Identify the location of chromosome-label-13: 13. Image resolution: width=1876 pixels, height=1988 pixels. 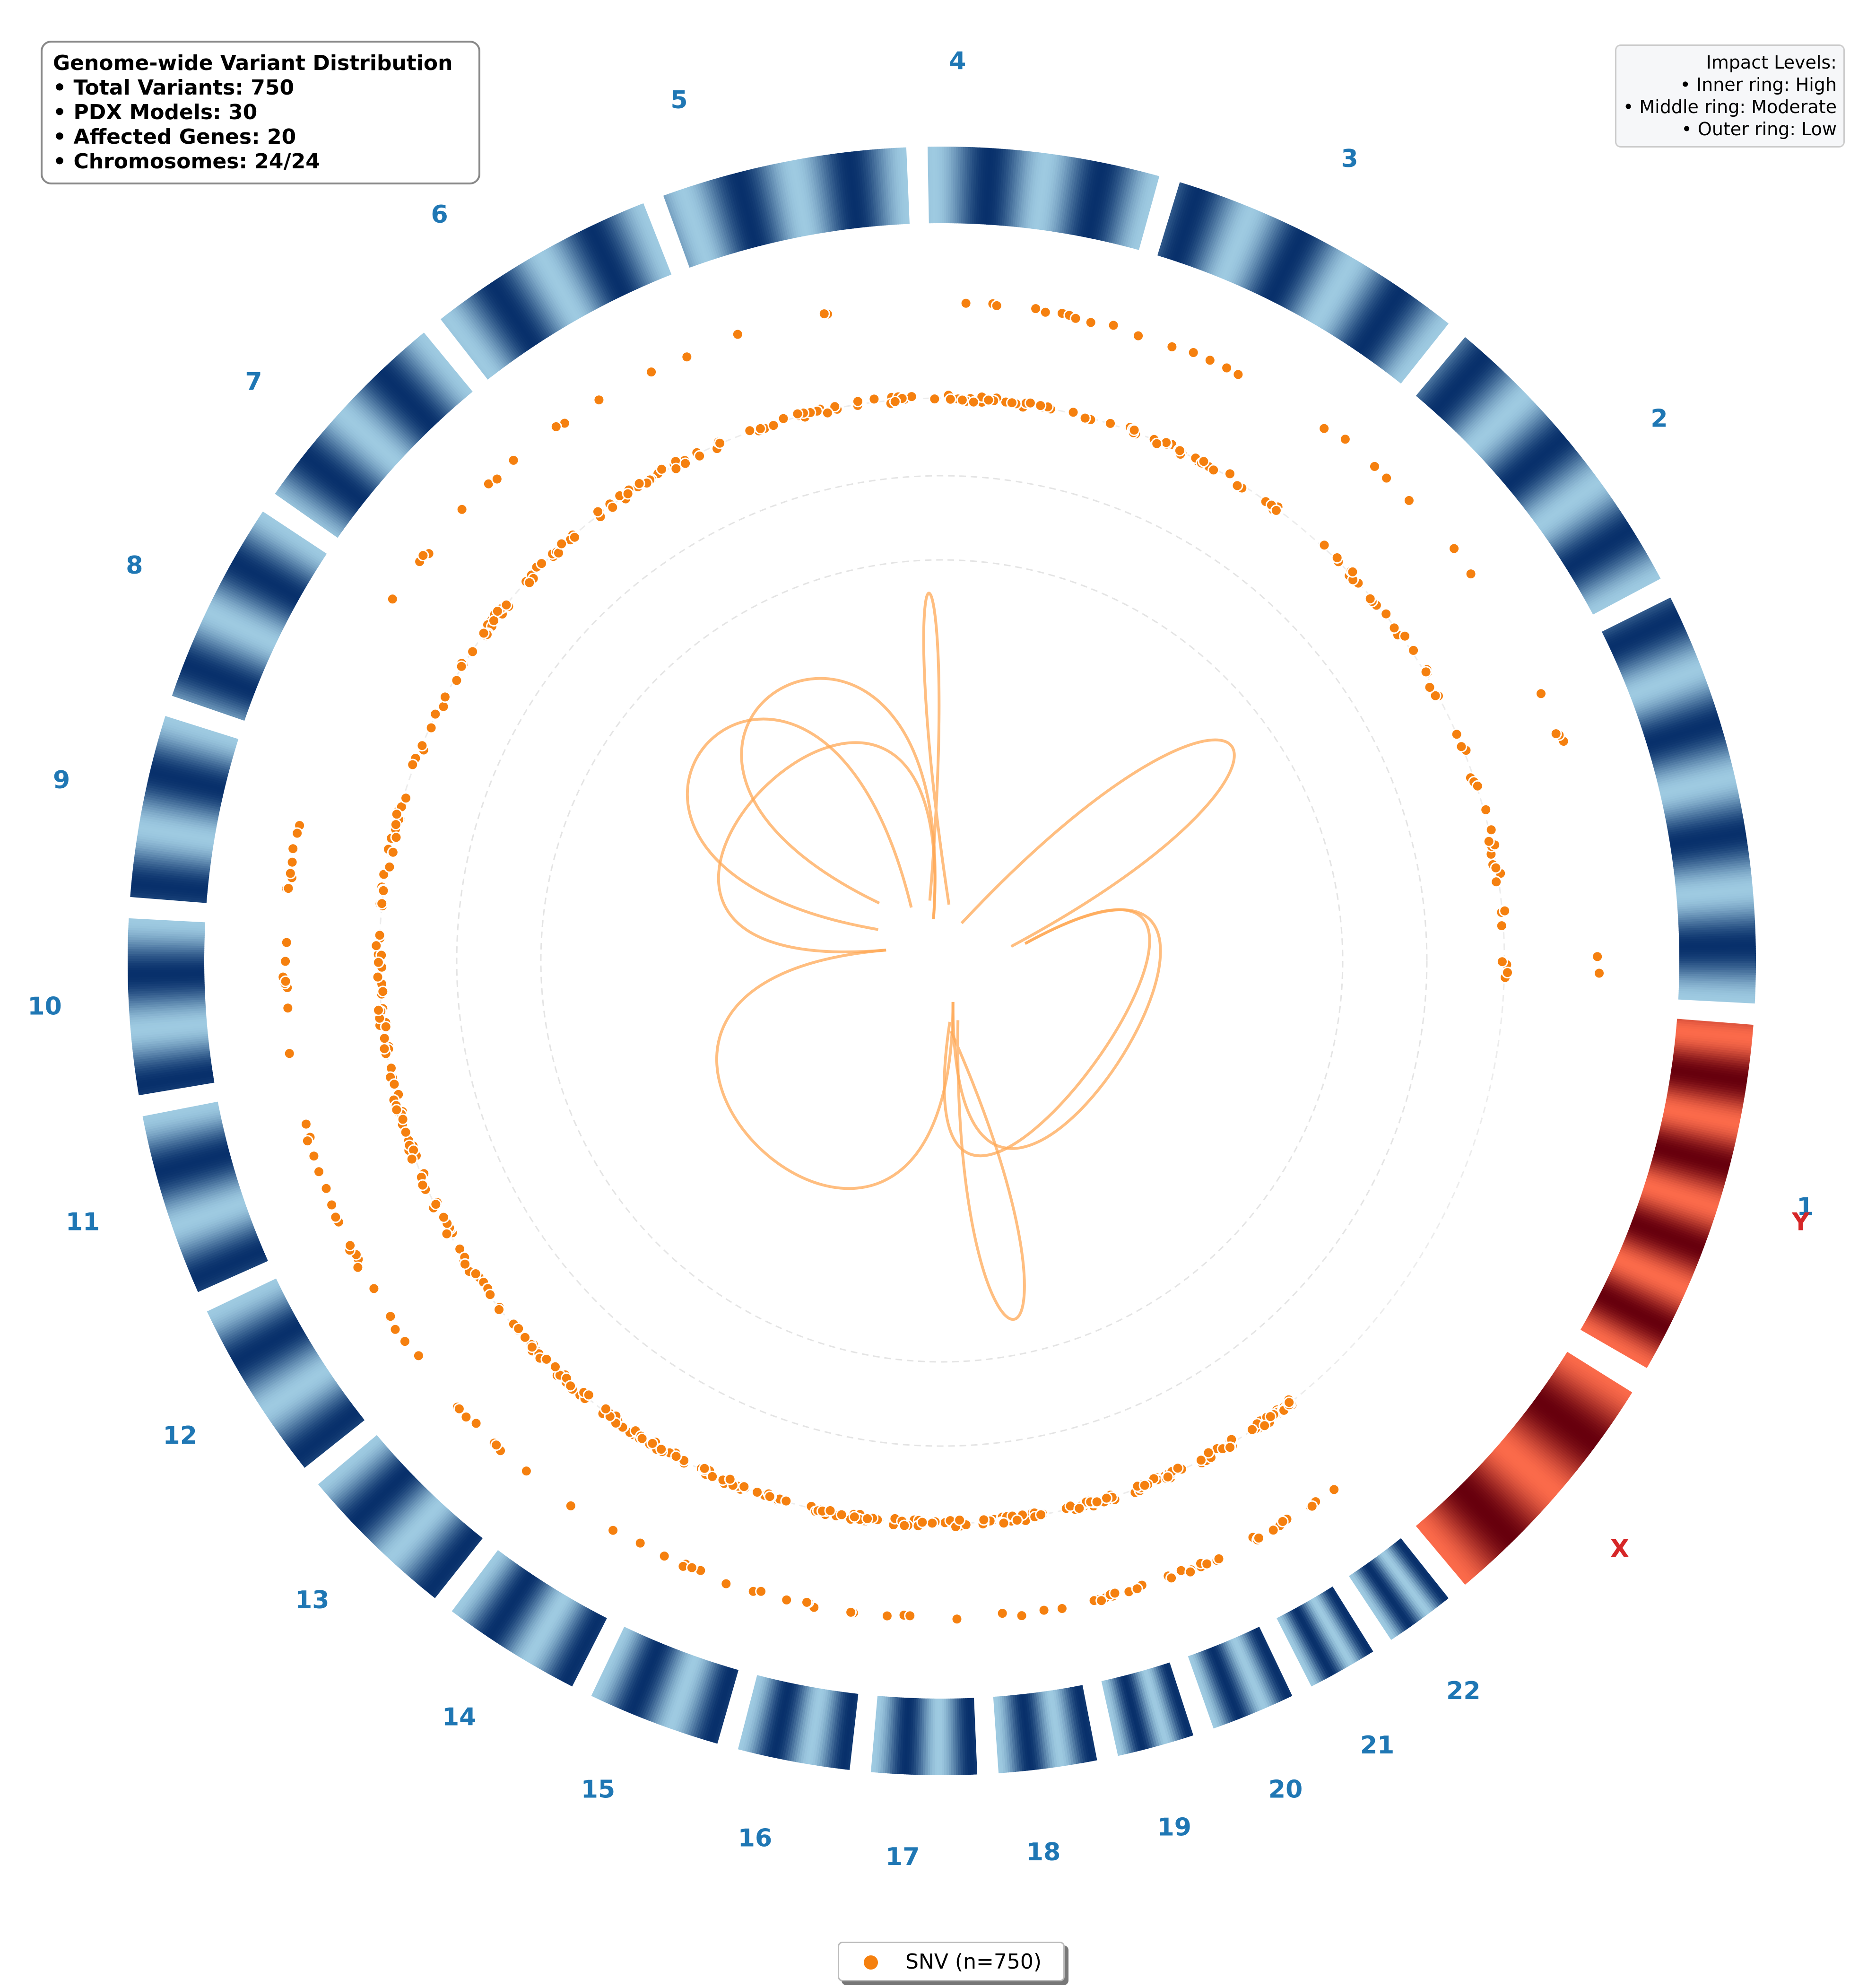
(312, 1600).